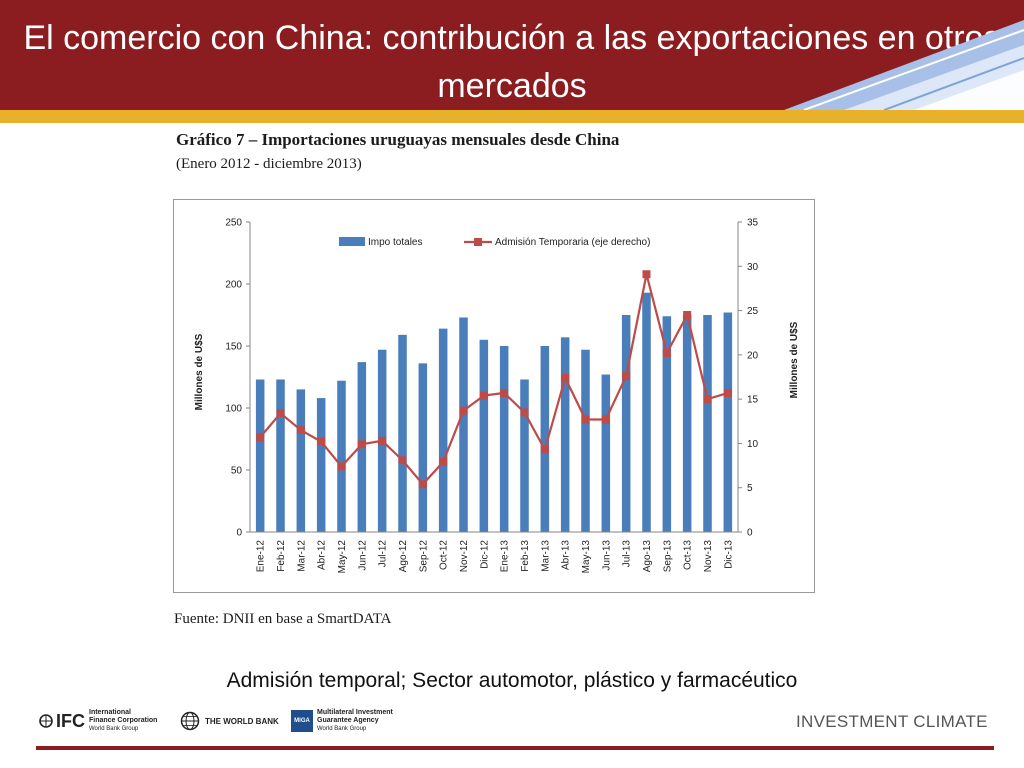 Image resolution: width=1024 pixels, height=768 pixels. Describe the element at coordinates (342, 557) in the screenshot. I see `x-tick-label: May-12` at that location.